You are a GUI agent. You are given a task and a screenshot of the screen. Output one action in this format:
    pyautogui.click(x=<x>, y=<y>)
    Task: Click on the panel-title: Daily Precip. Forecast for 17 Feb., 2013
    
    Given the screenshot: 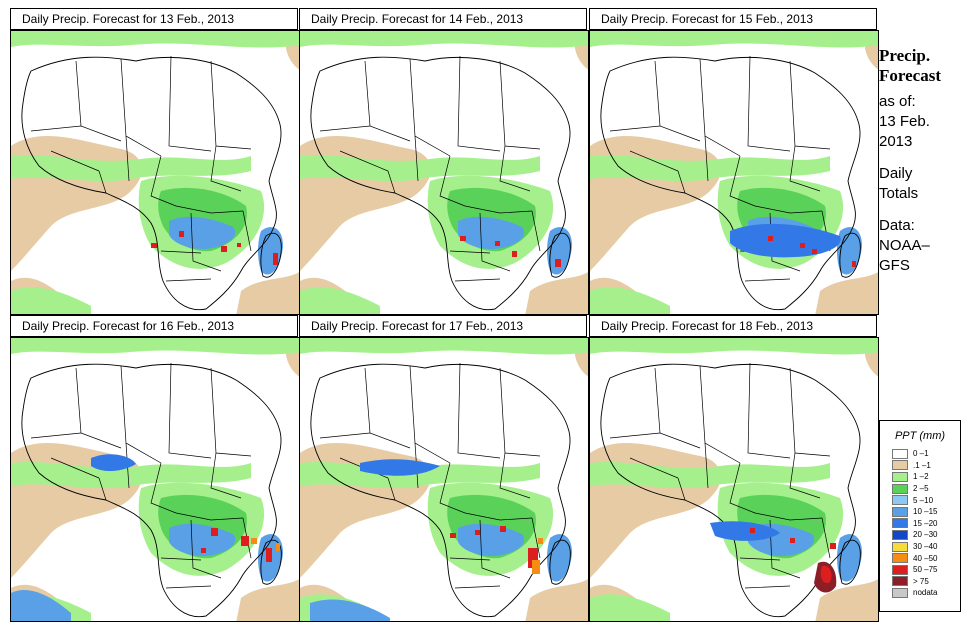 What is the action you would take?
    pyautogui.click(x=443, y=326)
    